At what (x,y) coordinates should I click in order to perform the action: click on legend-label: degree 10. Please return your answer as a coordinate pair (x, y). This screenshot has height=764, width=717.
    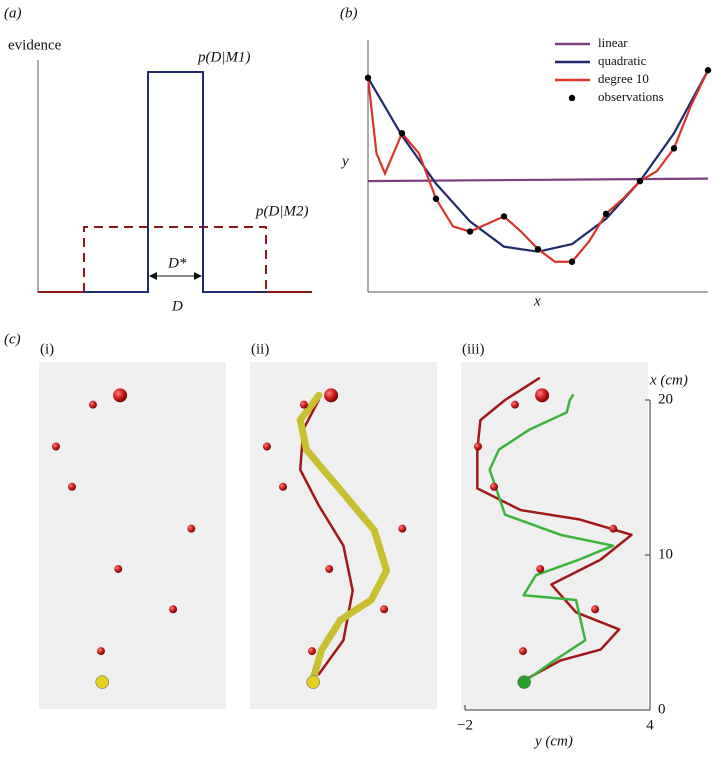
    Looking at the image, I should click on (623, 78).